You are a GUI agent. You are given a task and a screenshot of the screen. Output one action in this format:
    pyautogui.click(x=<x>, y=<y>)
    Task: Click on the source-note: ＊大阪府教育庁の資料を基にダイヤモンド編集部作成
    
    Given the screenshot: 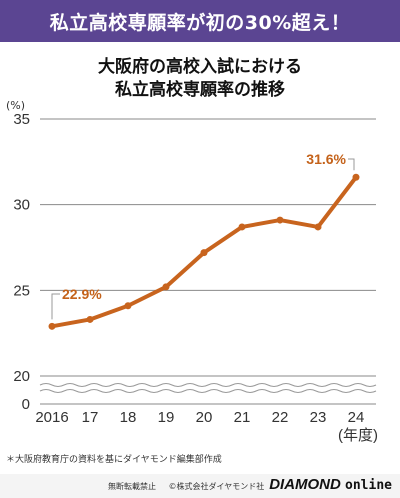 What is the action you would take?
    pyautogui.click(x=114, y=460)
    